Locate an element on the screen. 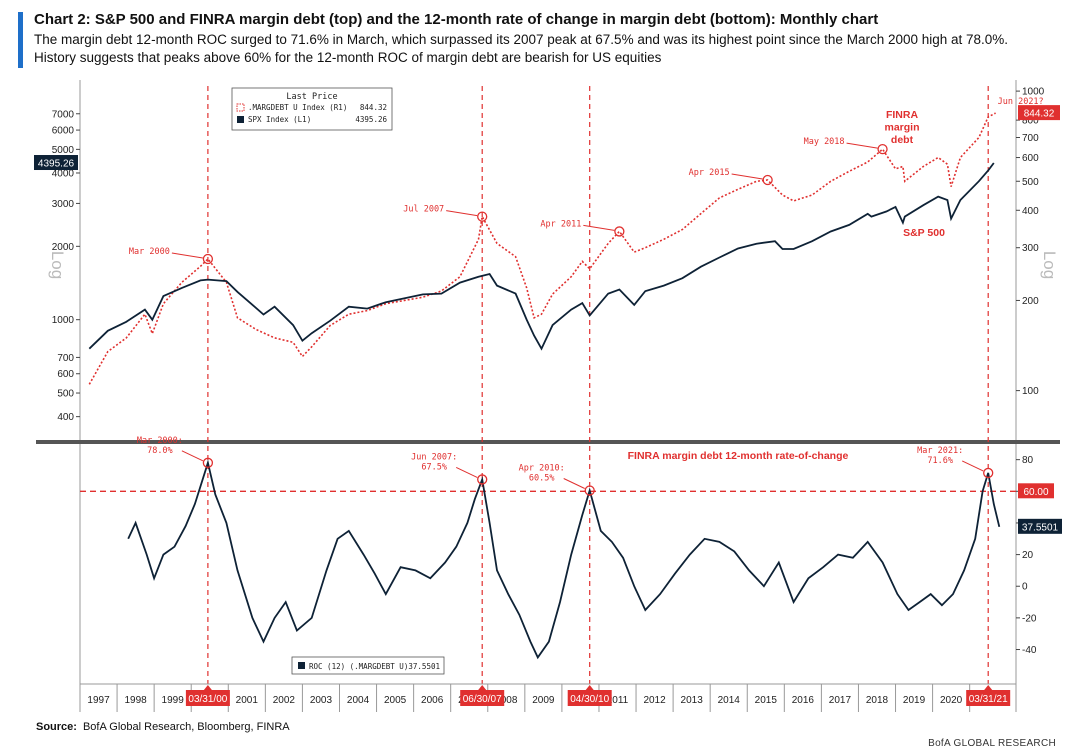 The width and height of the screenshot is (1076, 756). margin-annotation-label: Apr 2011 is located at coordinates (560, 224).